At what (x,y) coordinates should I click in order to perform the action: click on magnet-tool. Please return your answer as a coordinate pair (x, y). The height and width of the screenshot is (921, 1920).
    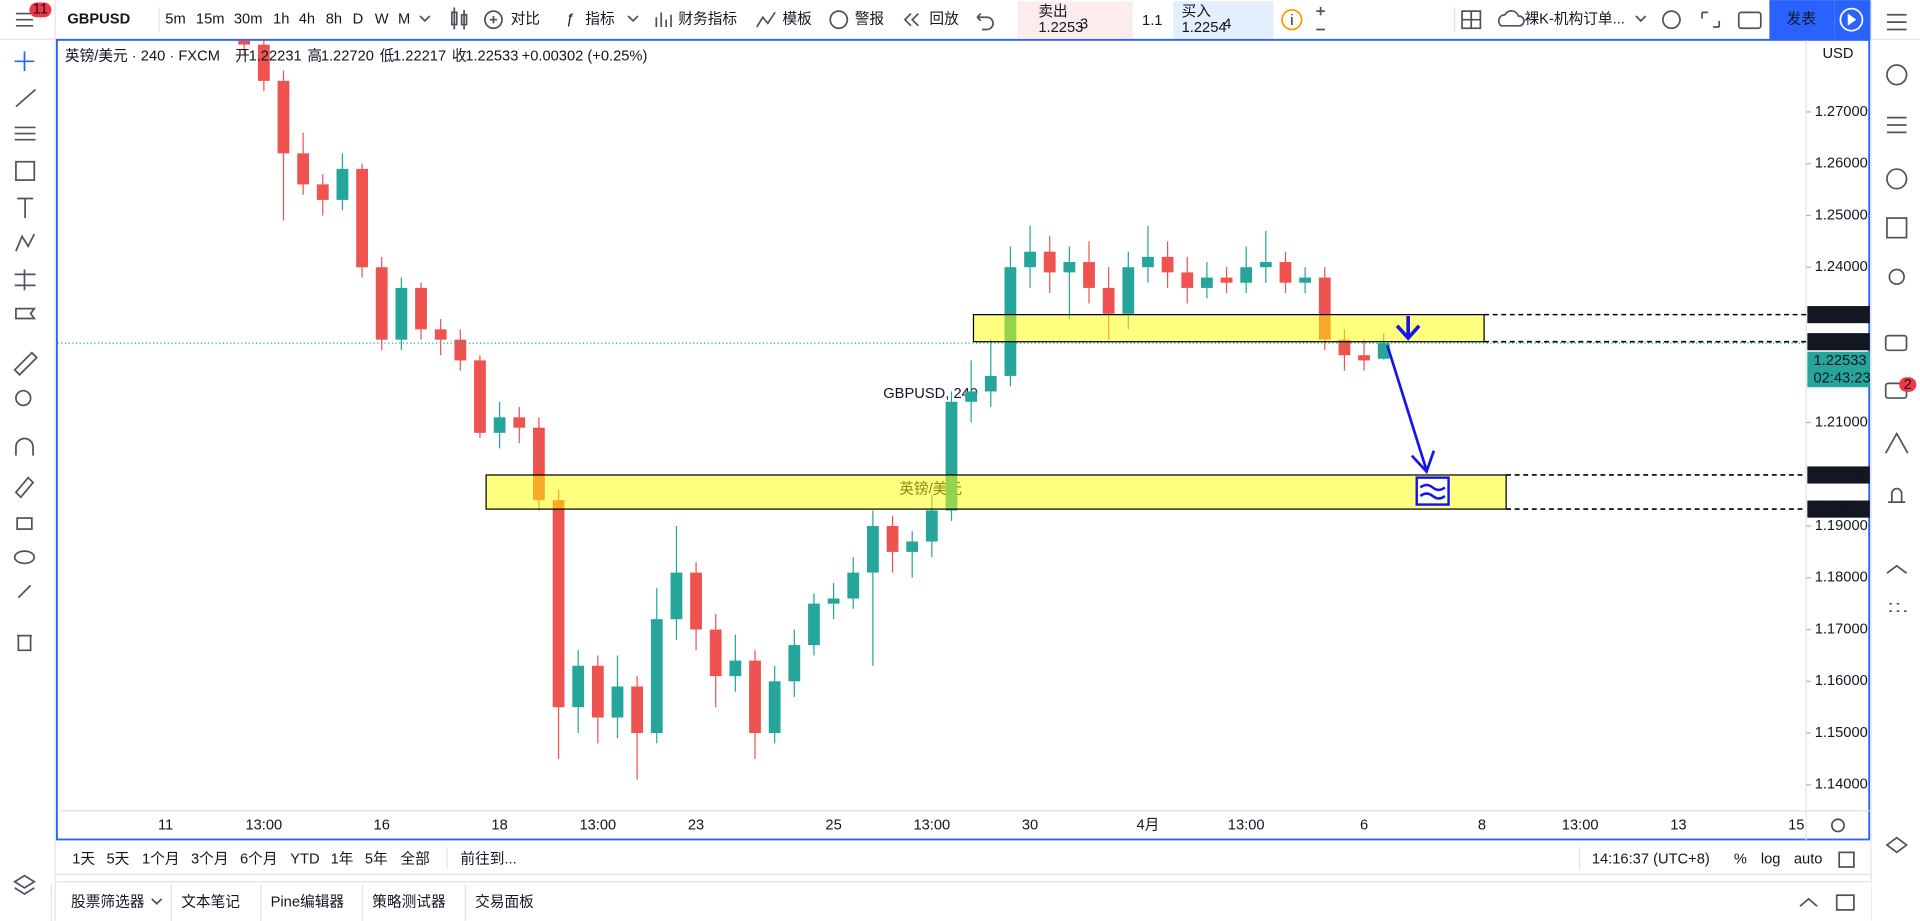
    Looking at the image, I should click on (24, 446).